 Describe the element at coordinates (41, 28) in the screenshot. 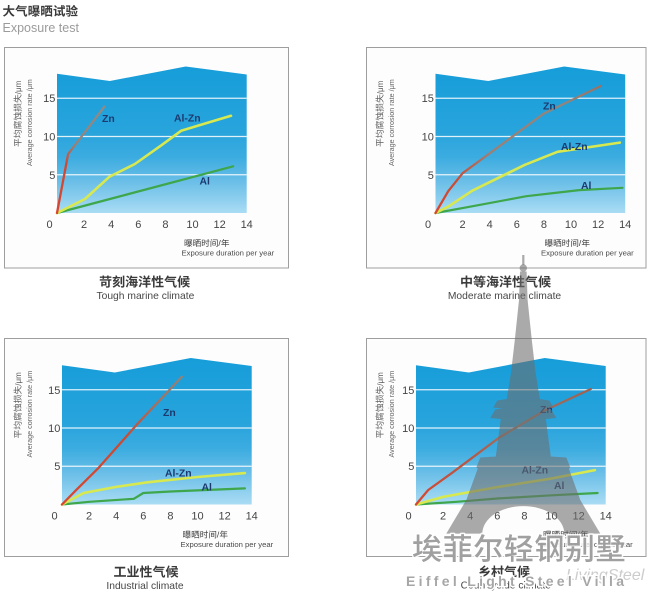

I see `svg-text: Exposure test` at that location.